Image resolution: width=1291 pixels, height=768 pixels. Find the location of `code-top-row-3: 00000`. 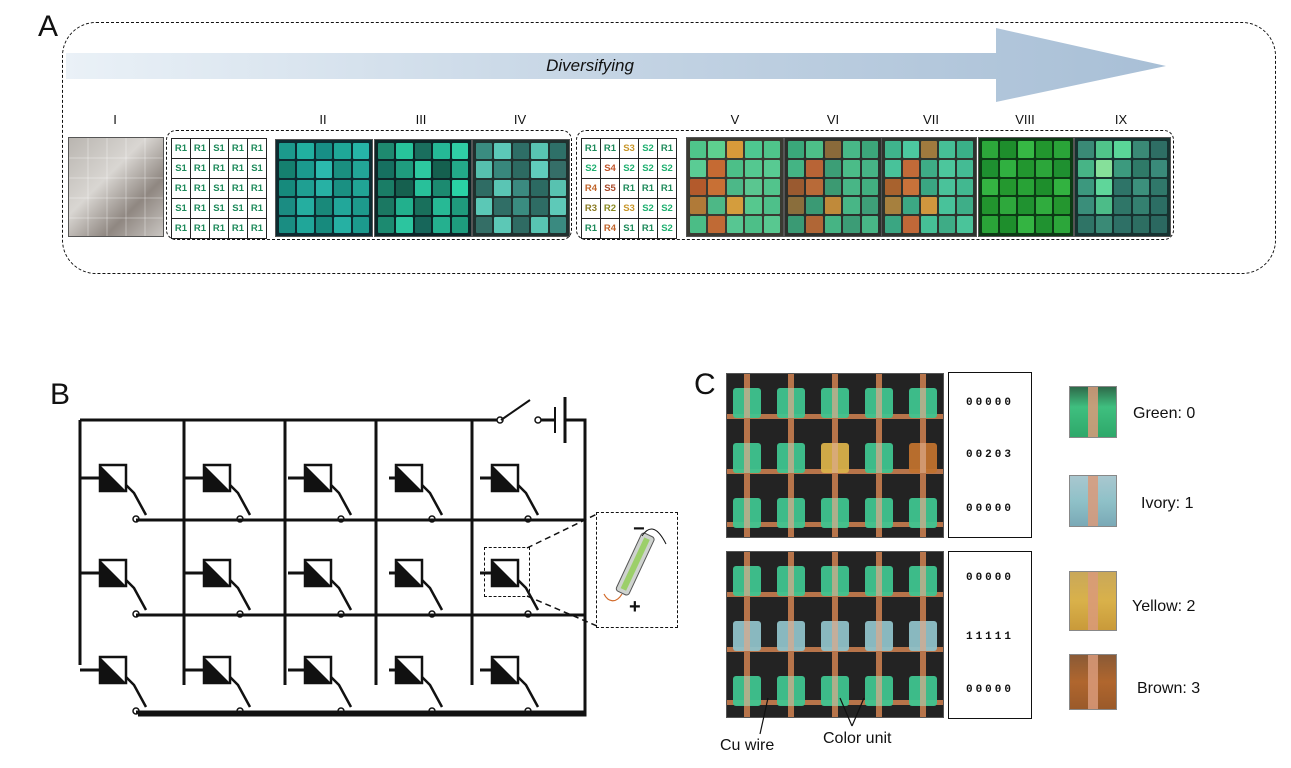

code-top-row-3: 00000 is located at coordinates (989, 509).